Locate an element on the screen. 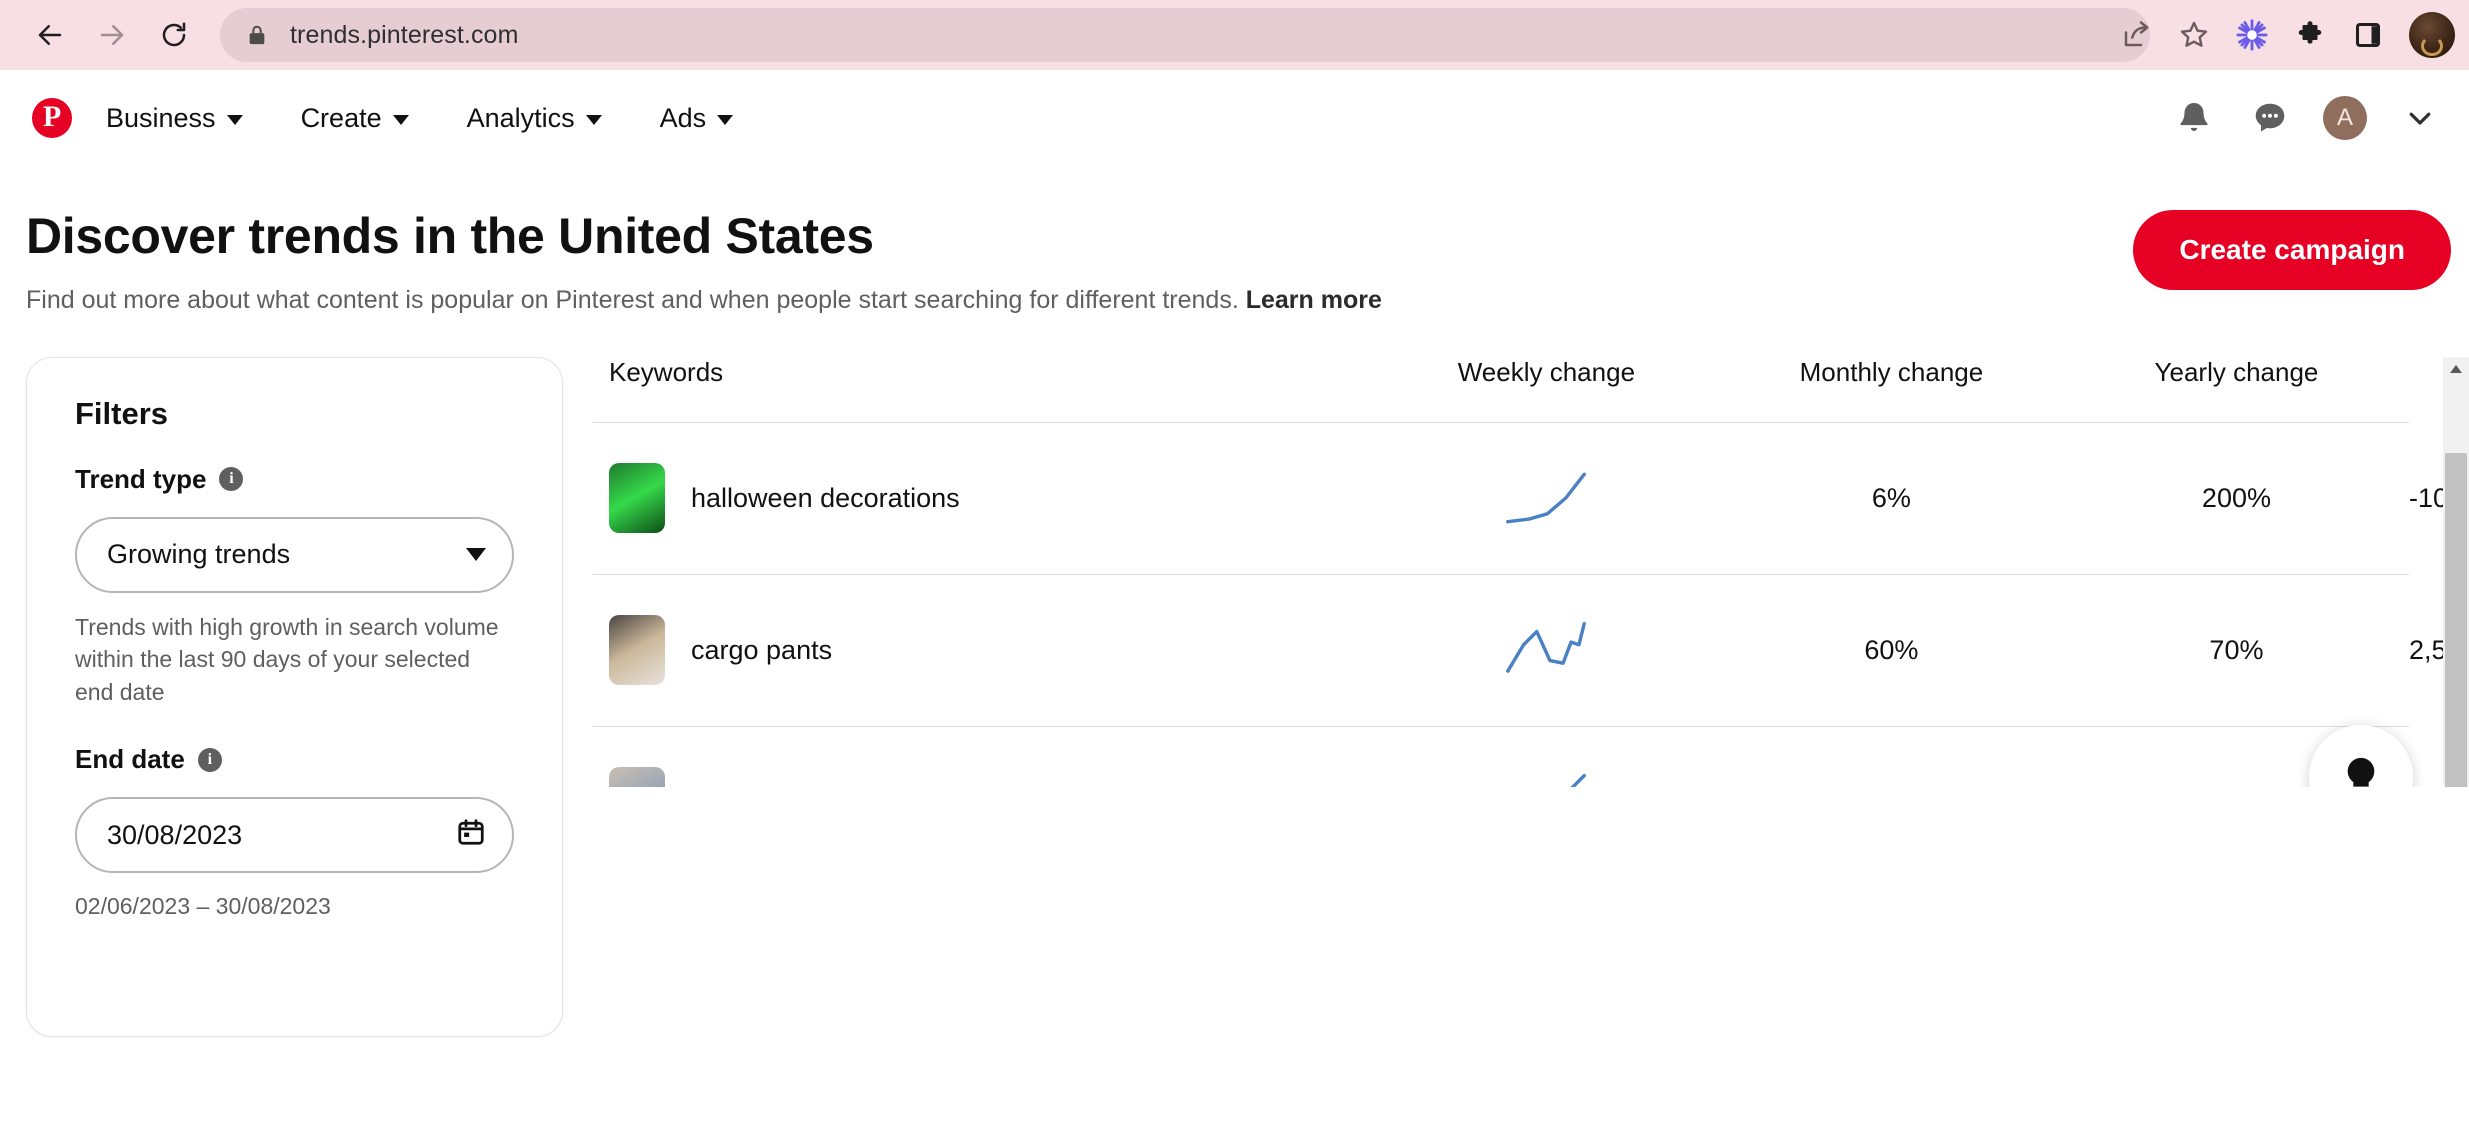 Image resolution: width=2469 pixels, height=1130 pixels. cell-weekly-change: 20% is located at coordinates (1891, 756).